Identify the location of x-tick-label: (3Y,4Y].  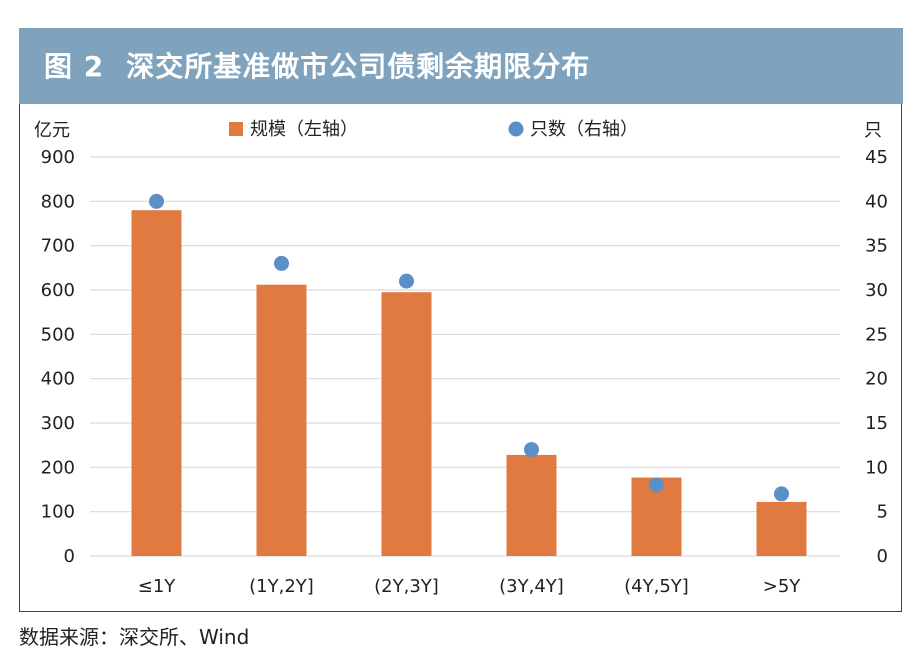
(531, 586).